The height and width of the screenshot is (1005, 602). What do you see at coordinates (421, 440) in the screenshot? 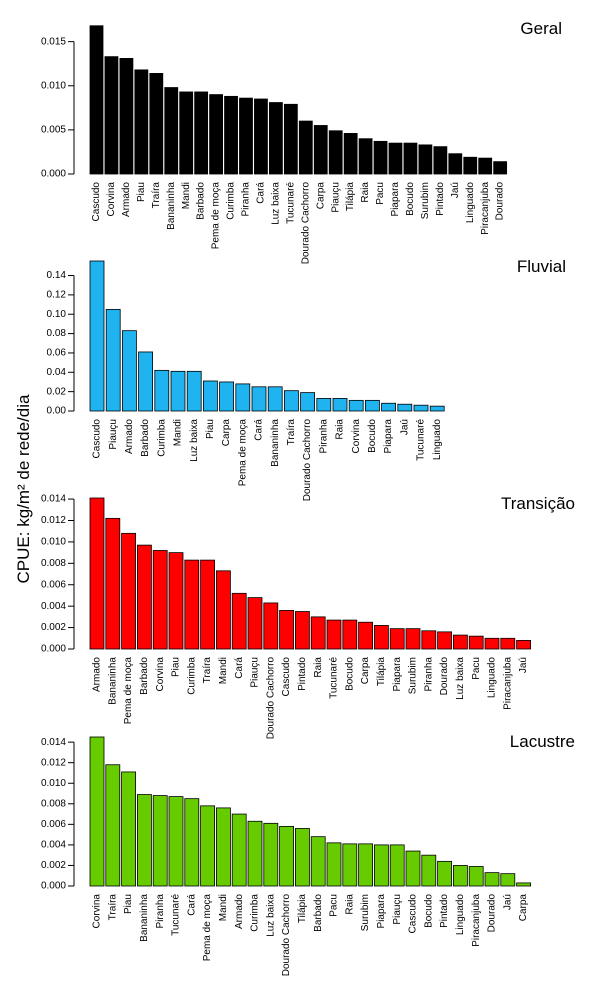
I see `category-label: Tucunaré` at bounding box center [421, 440].